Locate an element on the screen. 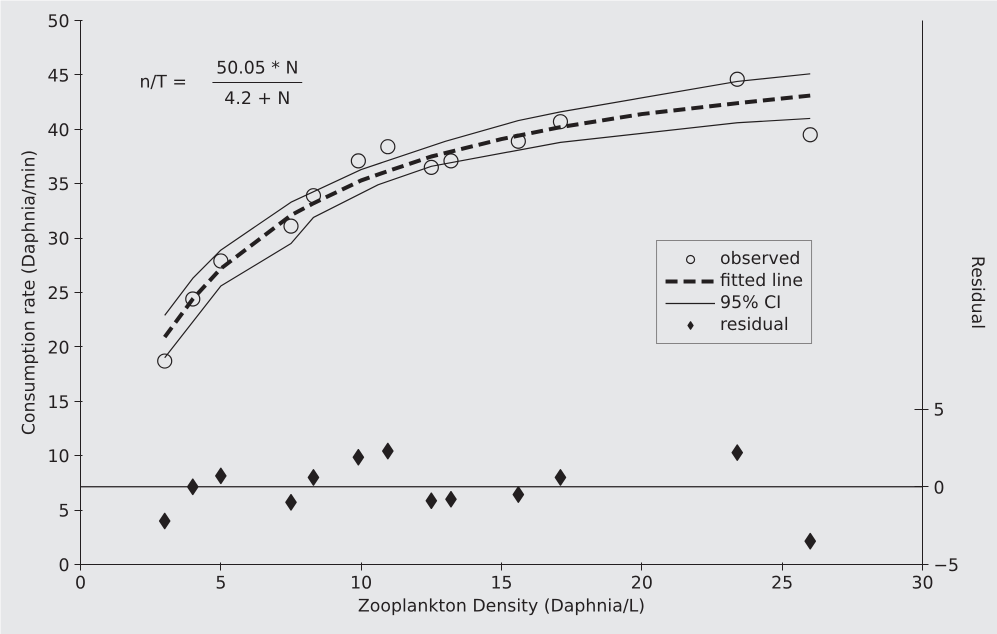 Image resolution: width=997 pixels, height=634 pixels. x-axis-title: Zooplankton Density (Daphnia/L) is located at coordinates (502, 606).